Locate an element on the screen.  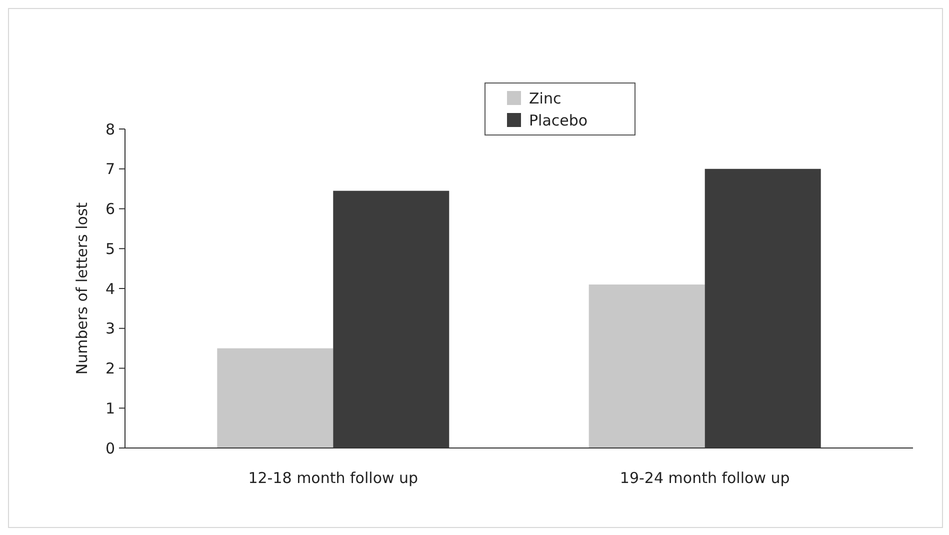
y-tick-label: 6 is located at coordinates (110, 209).